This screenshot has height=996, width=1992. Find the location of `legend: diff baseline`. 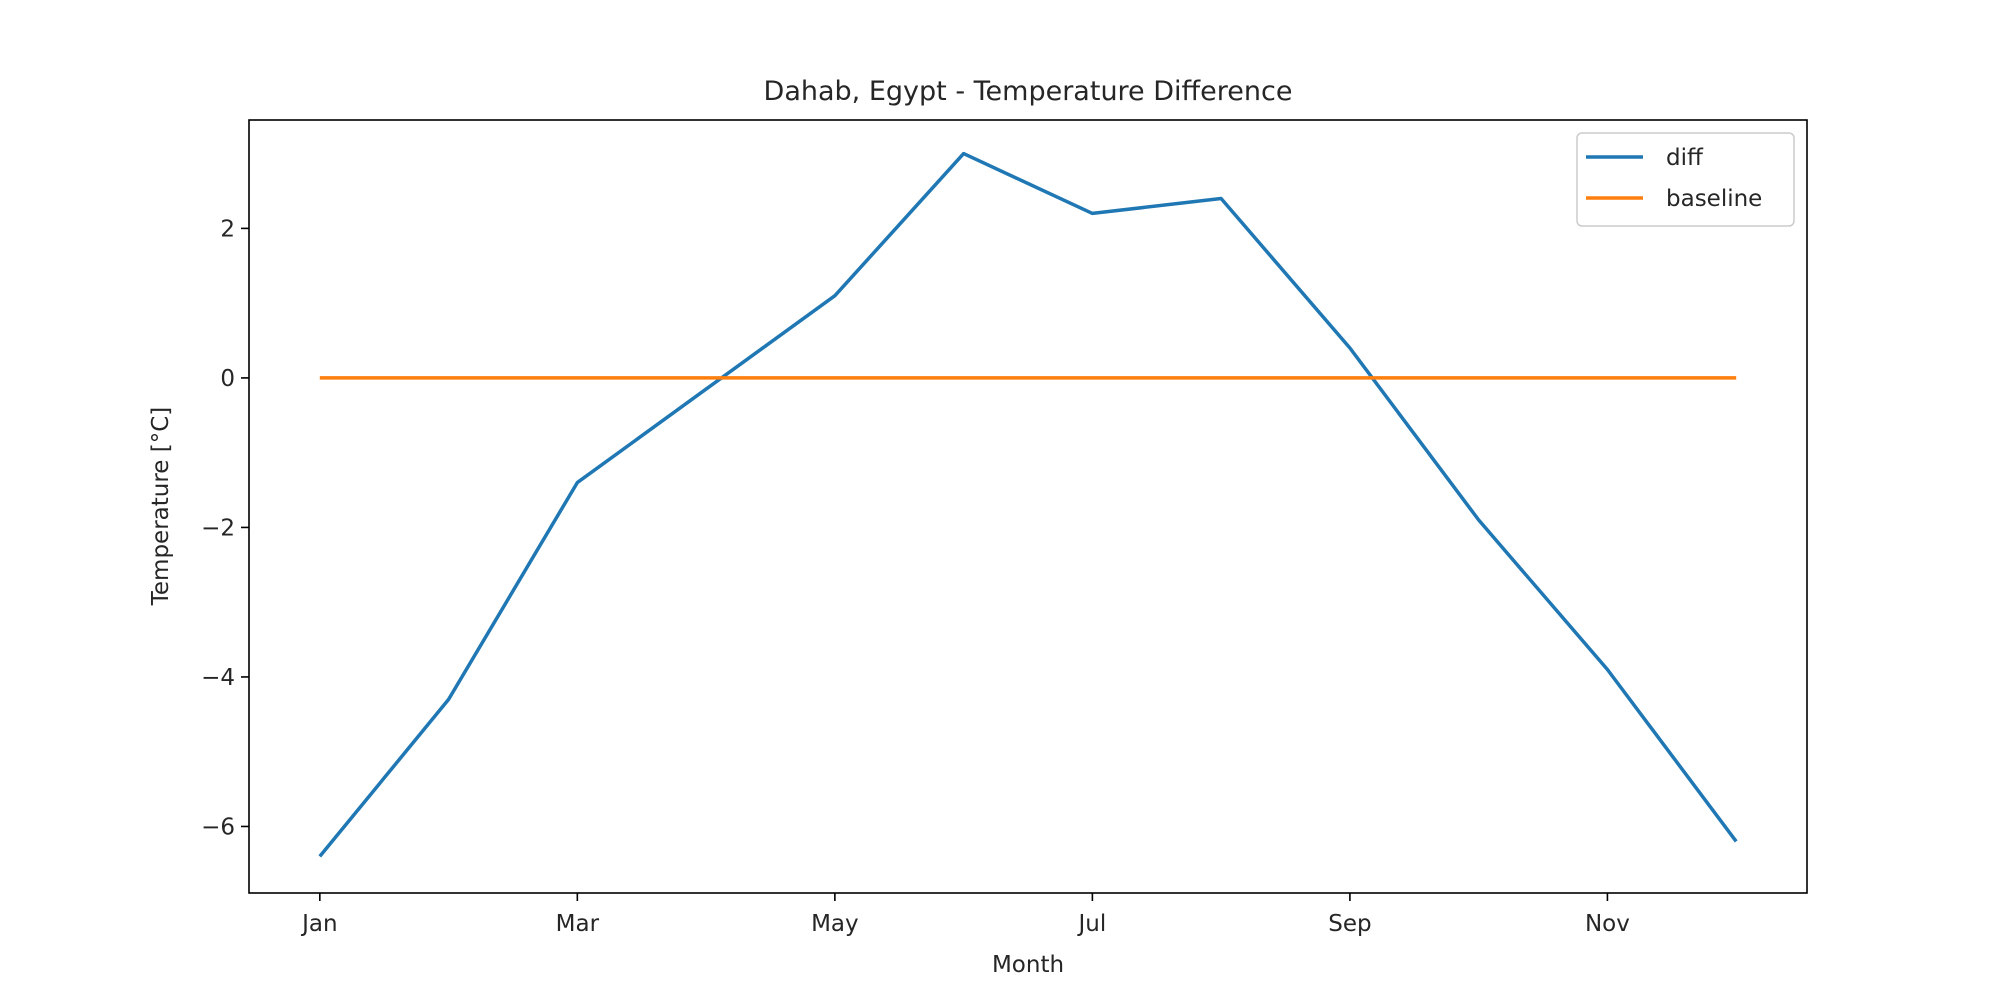

legend: diff baseline is located at coordinates (1685, 179).